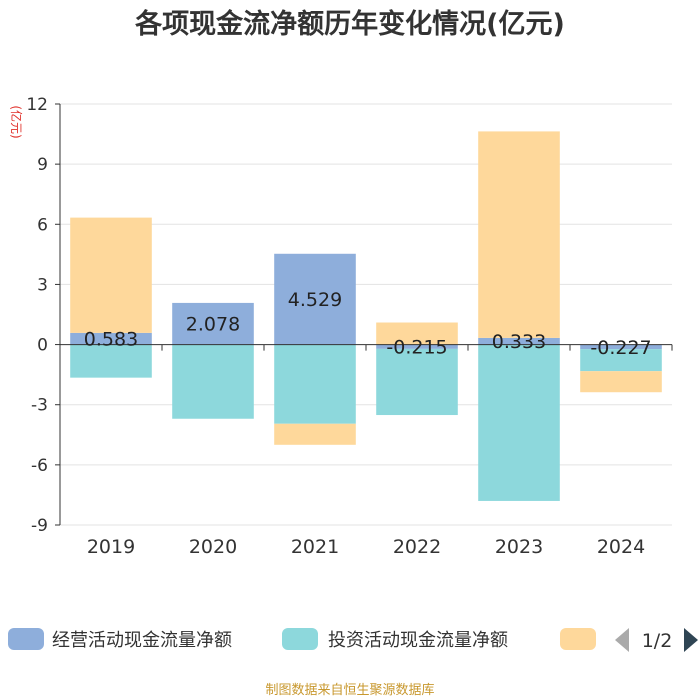 The height and width of the screenshot is (700, 700). Describe the element at coordinates (417, 547) in the screenshot. I see `x-tick-label: 2022` at that location.